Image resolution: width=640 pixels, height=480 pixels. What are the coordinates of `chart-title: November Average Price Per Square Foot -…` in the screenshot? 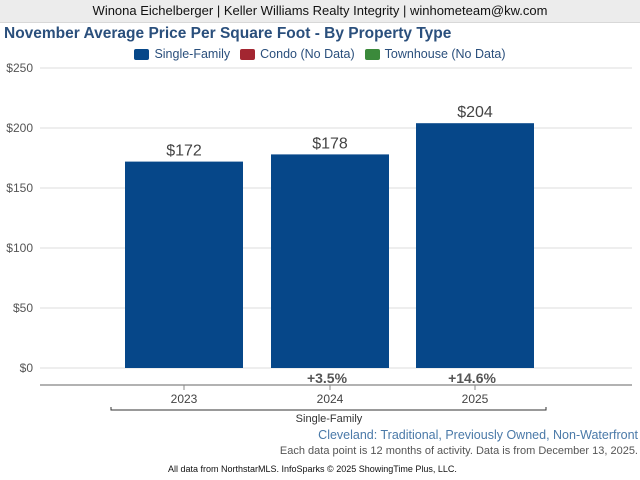 It's located at (228, 33).